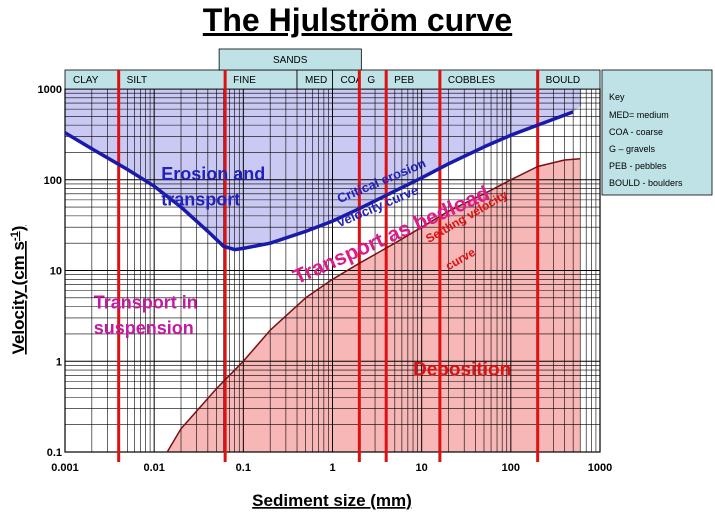  What do you see at coordinates (472, 80) in the screenshot?
I see `size-class-label: COBBLES` at bounding box center [472, 80].